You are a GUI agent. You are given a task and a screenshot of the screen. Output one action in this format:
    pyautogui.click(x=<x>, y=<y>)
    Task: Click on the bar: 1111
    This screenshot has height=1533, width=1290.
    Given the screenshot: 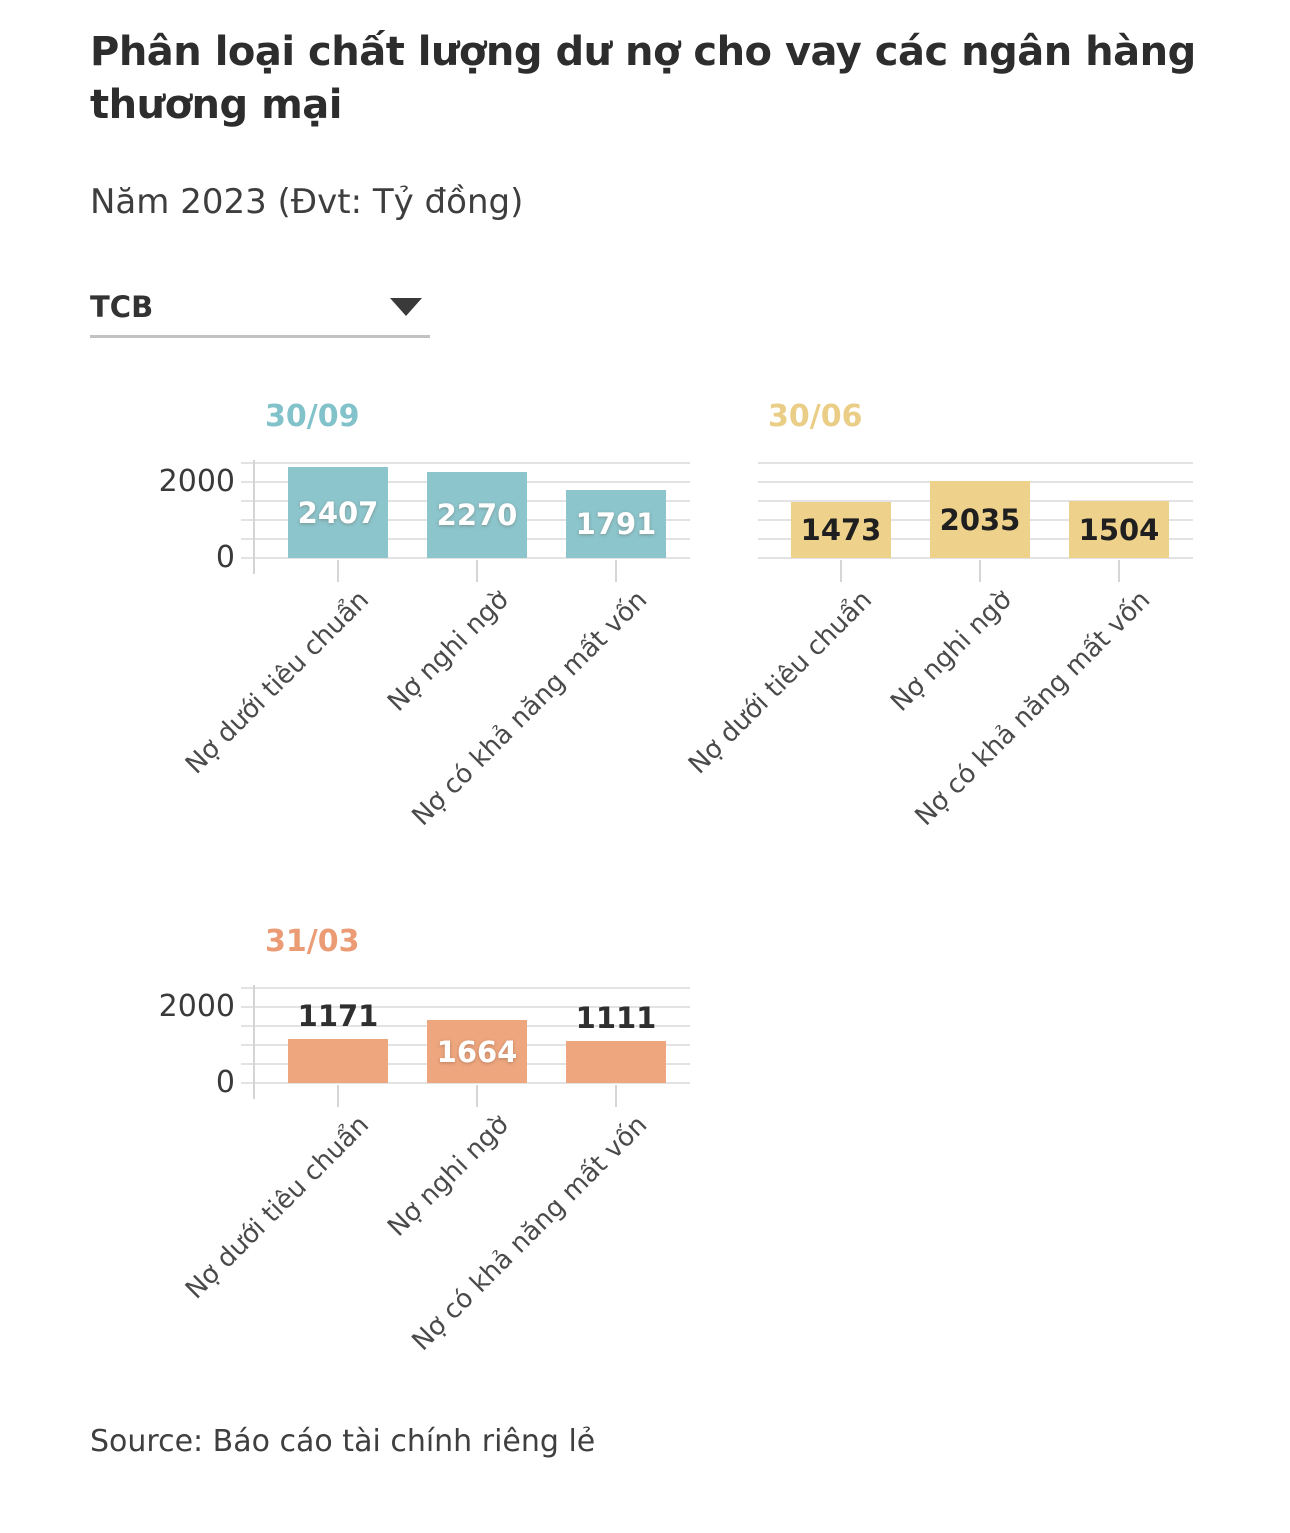 What is the action you would take?
    pyautogui.click(x=616, y=1042)
    